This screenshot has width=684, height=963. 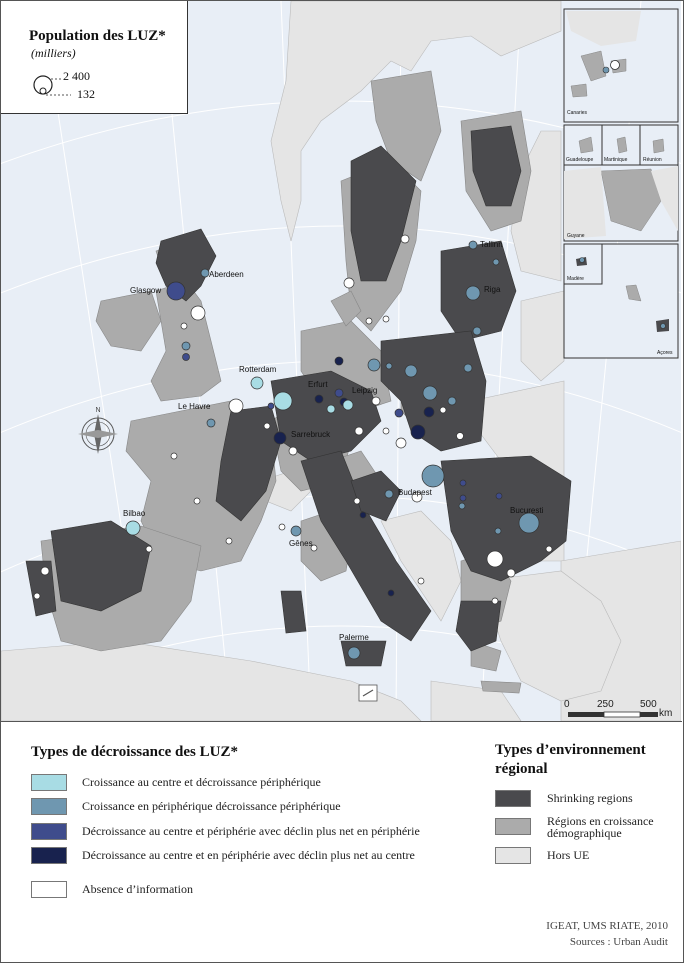 What do you see at coordinates (134, 513) in the screenshot?
I see `city-label-bilbao: Bilbao` at bounding box center [134, 513].